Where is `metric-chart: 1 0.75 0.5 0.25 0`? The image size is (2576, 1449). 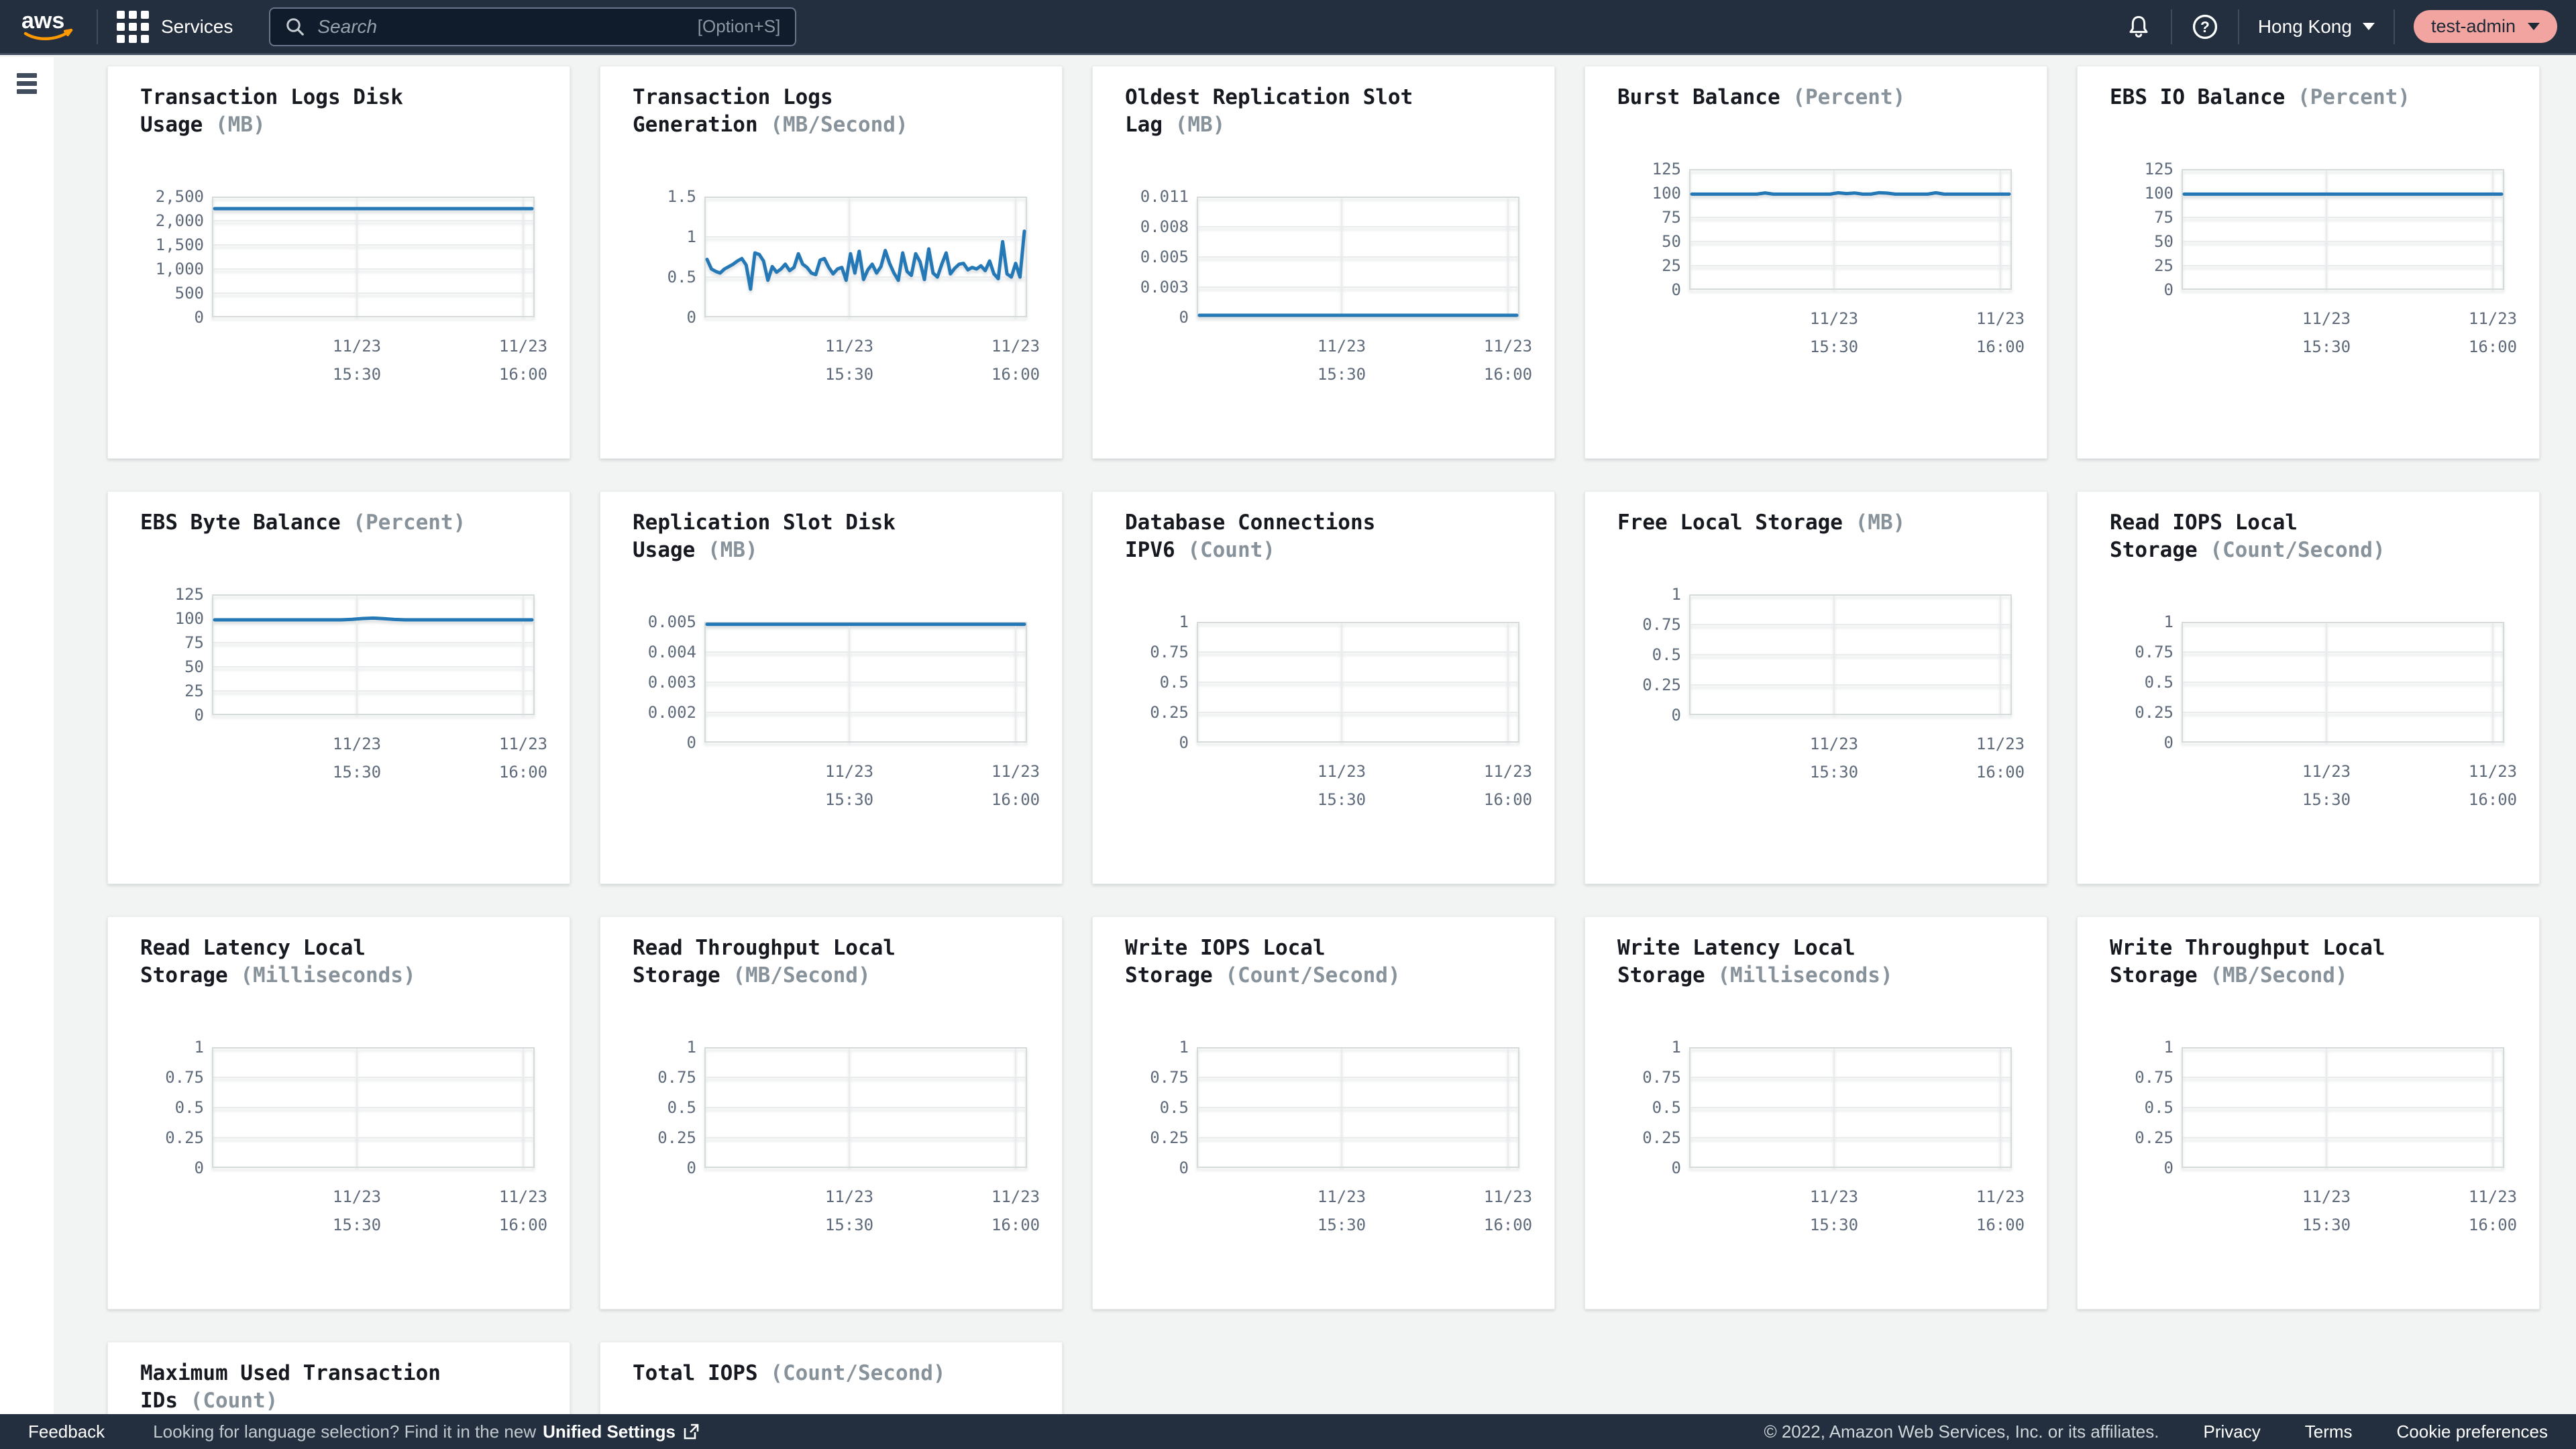
metric-chart: 1 0.75 0.5 0.25 0 is located at coordinates (2308, 1107).